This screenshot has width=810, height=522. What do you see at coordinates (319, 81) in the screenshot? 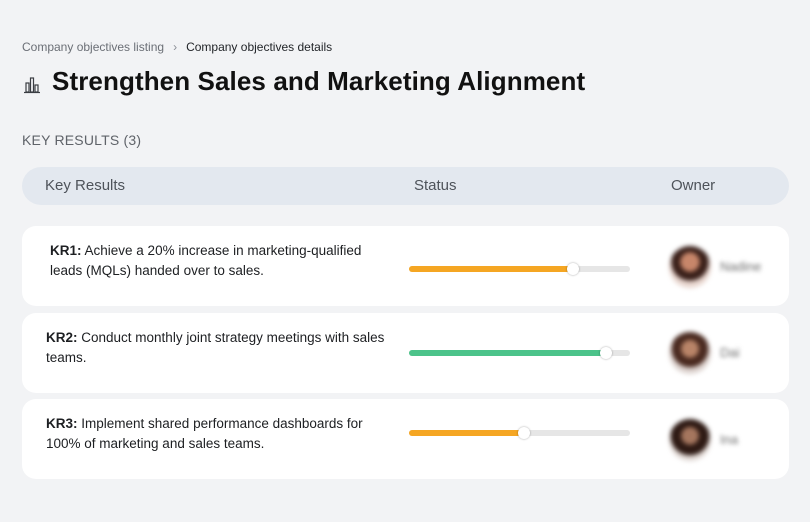
I see `page-title: Strengthen Sales and Marketing Alignment` at bounding box center [319, 81].